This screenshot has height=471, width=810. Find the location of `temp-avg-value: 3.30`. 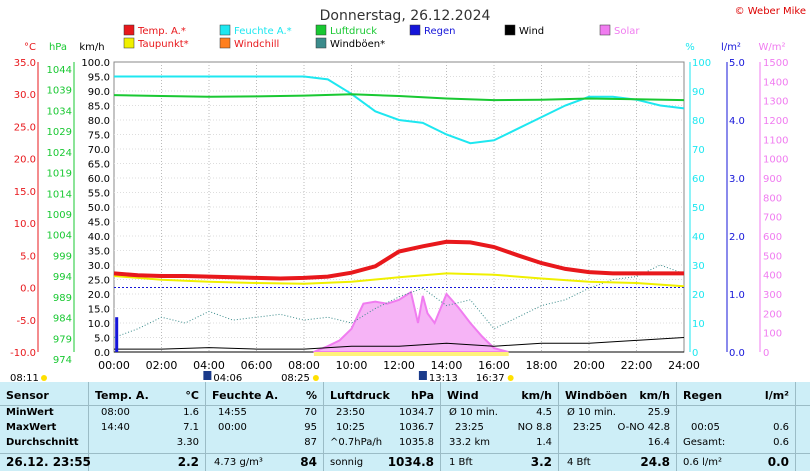

temp-avg-value: 3.30 is located at coordinates (187, 442).